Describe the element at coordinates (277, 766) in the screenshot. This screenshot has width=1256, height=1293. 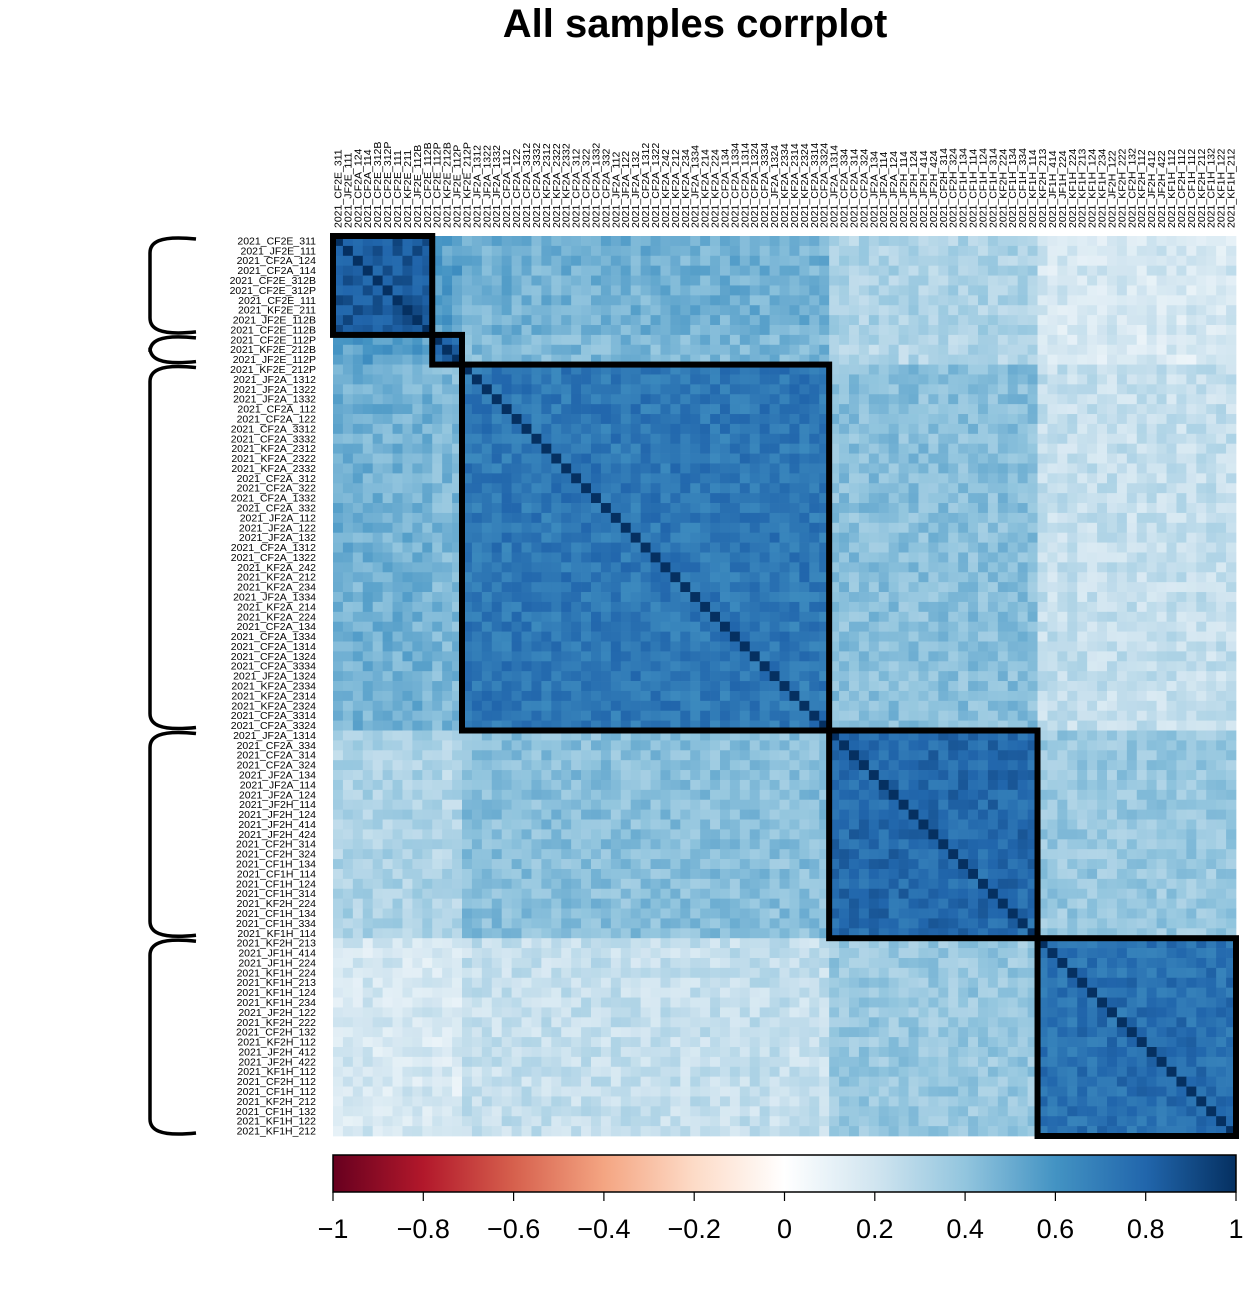
I see `row-label: 2021_CF2A_324` at that location.